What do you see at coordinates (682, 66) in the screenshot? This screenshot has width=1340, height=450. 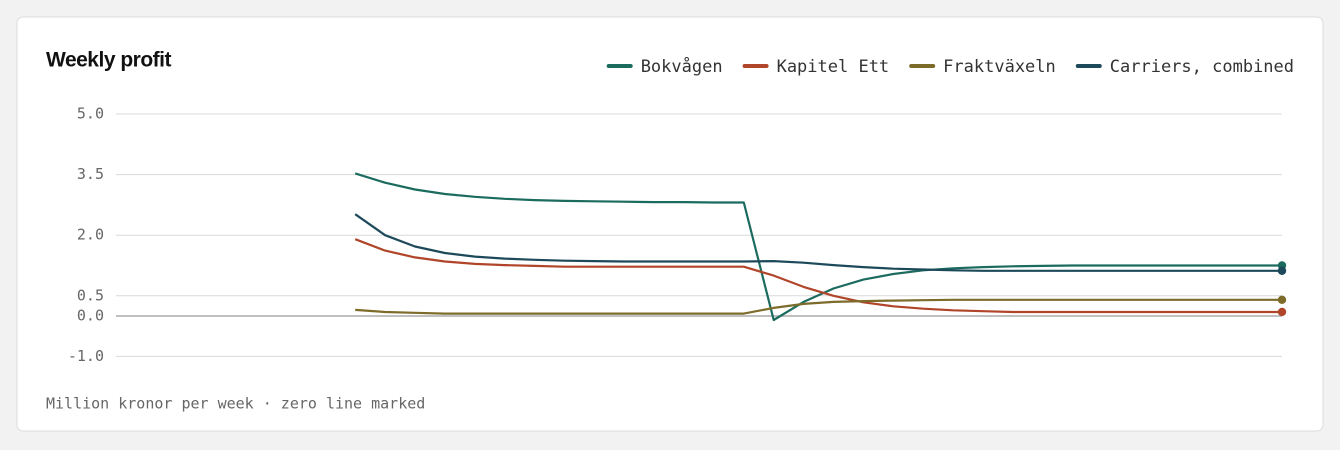 I see `legend-label: Bokvågen` at bounding box center [682, 66].